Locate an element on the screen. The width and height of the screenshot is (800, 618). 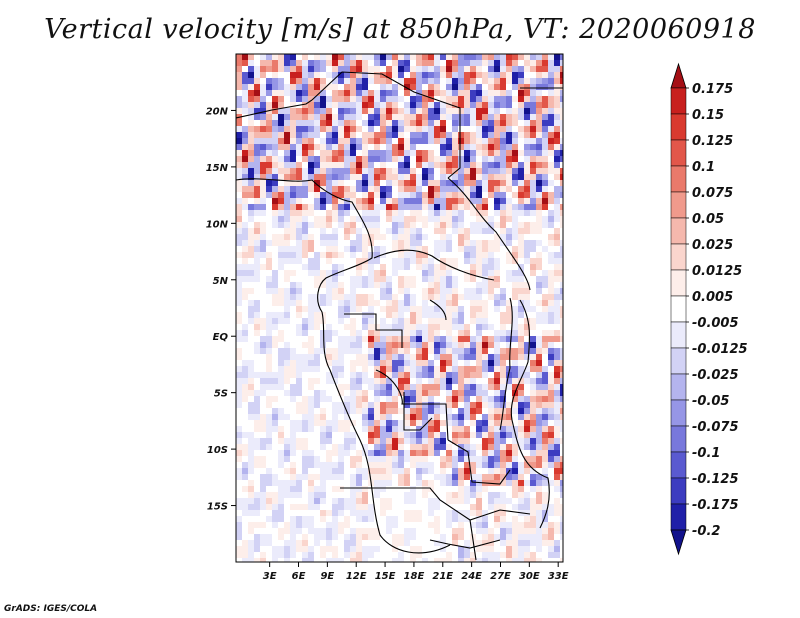
y-tick-label: 10N is located at coordinates (217, 224).